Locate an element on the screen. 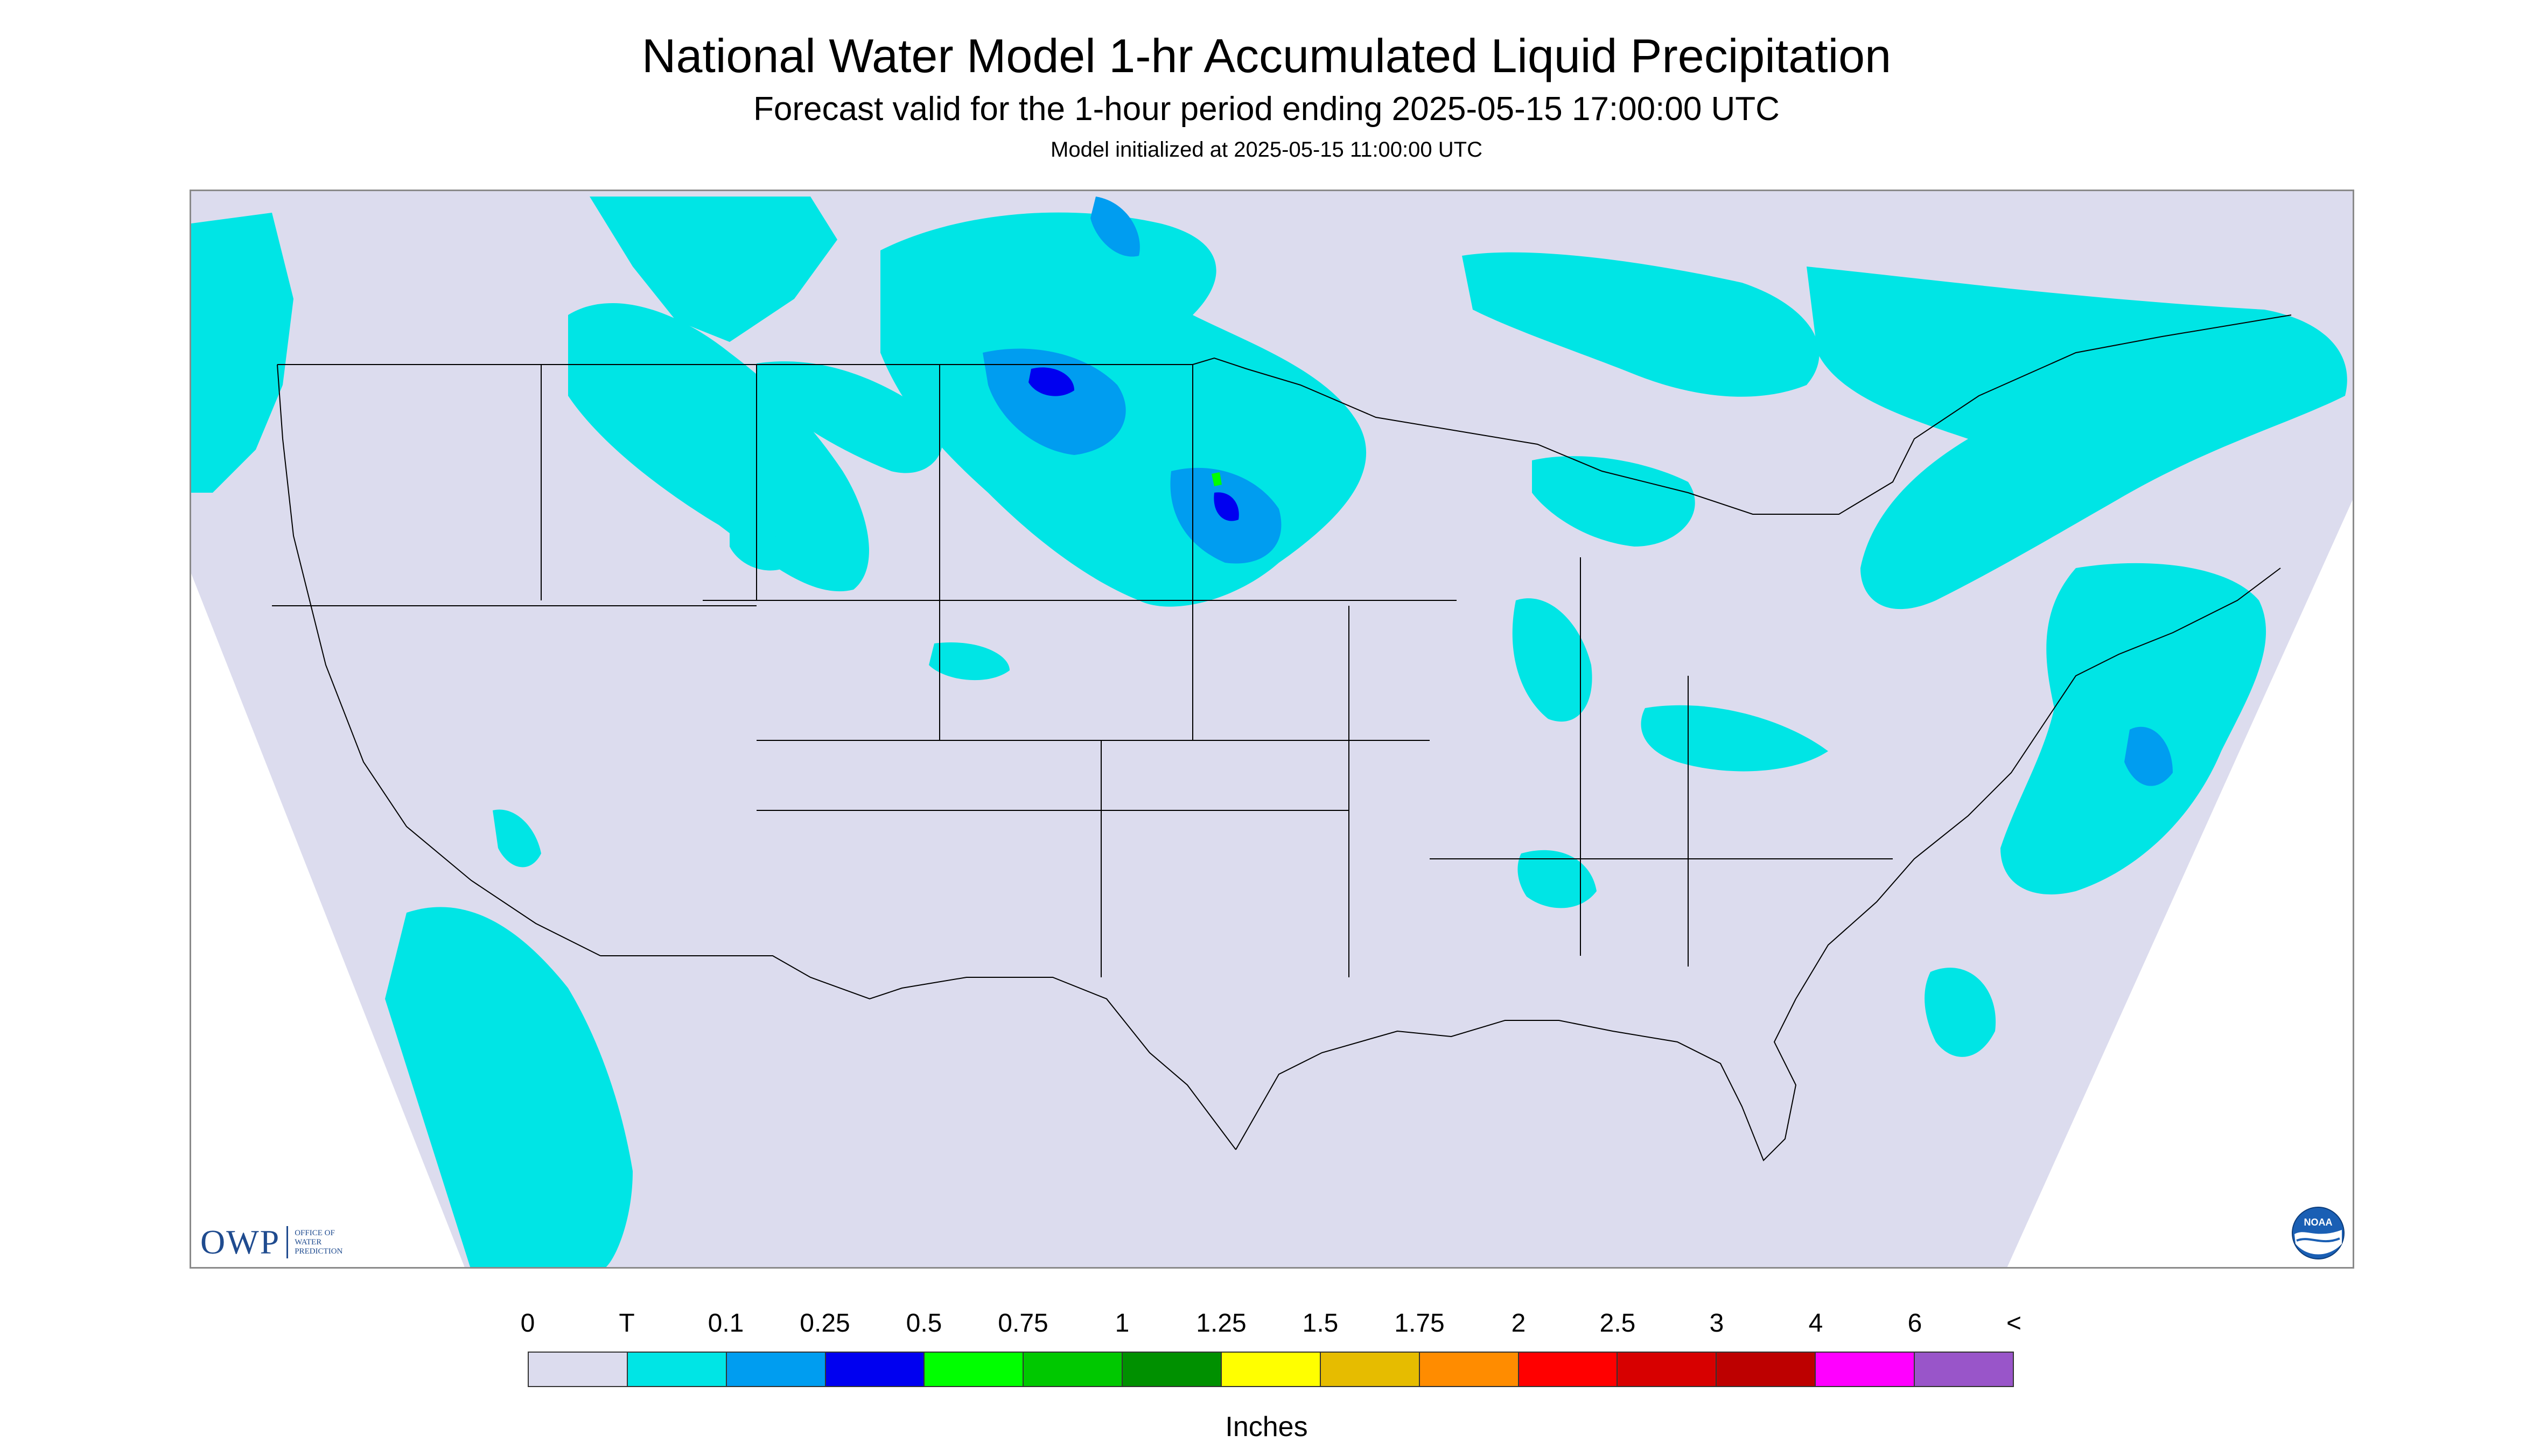  legend-label-9: 1.75 is located at coordinates (1420, 1323).